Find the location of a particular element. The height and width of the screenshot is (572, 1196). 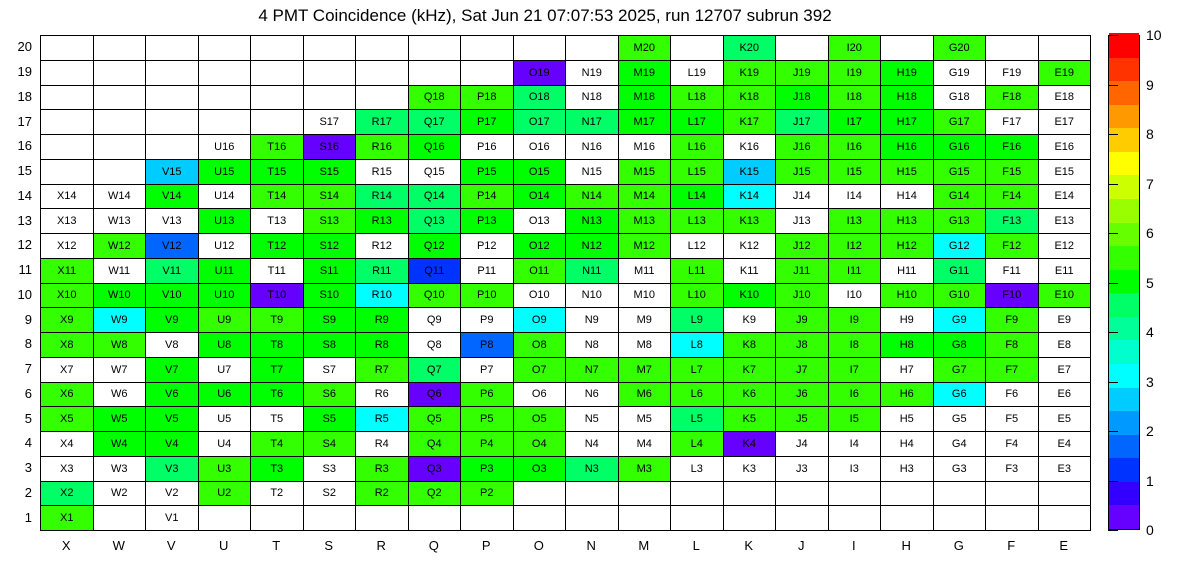

heatmap-cell: G12 is located at coordinates (959, 246).